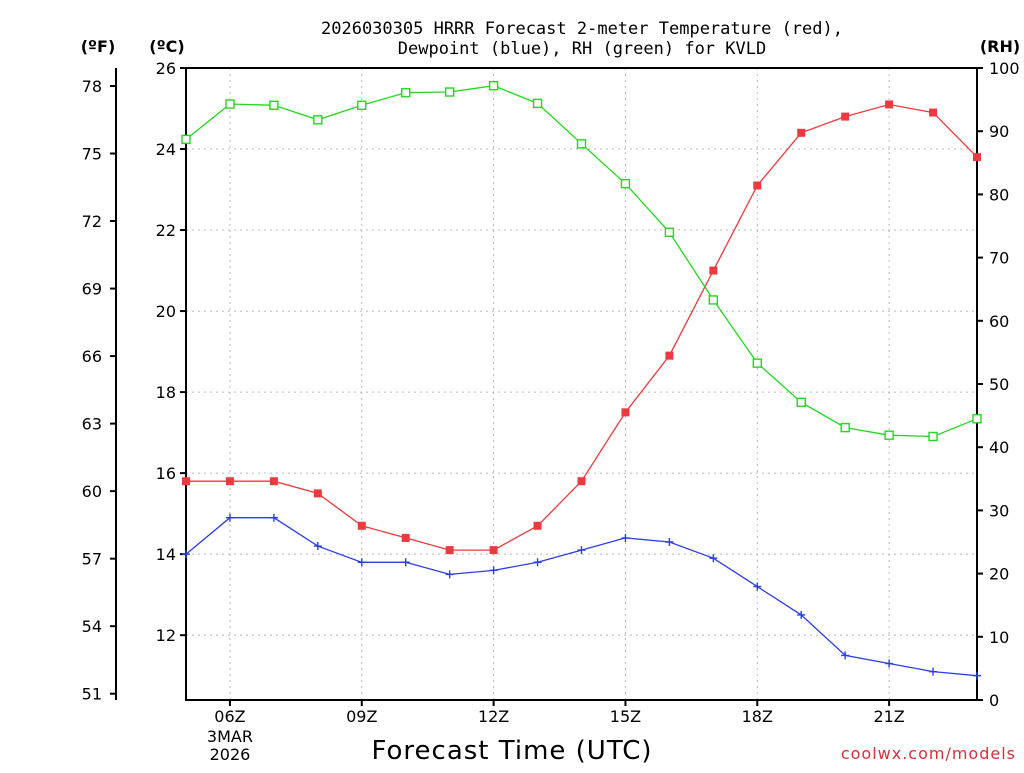  Describe the element at coordinates (999, 321) in the screenshot. I see `rh-tick-label: 60` at that location.